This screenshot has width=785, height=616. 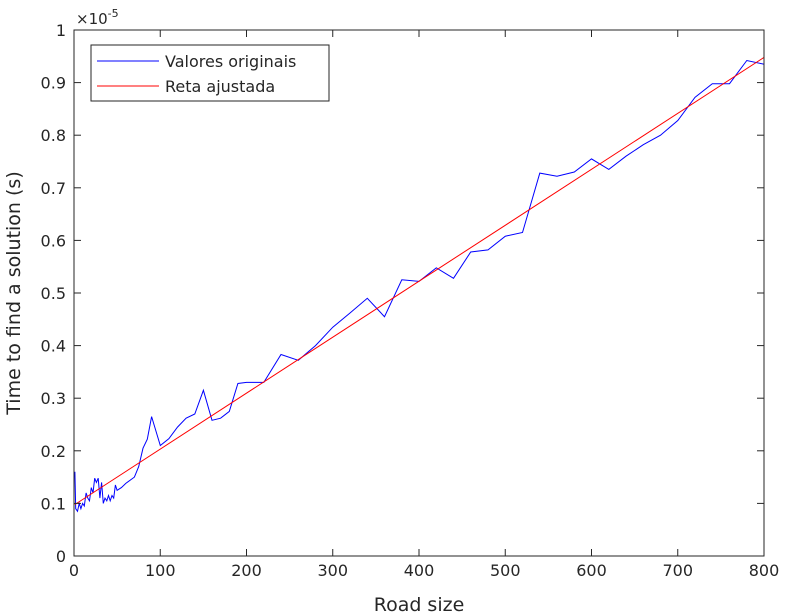 I want to click on x-tick-label: 200, so click(x=246, y=570).